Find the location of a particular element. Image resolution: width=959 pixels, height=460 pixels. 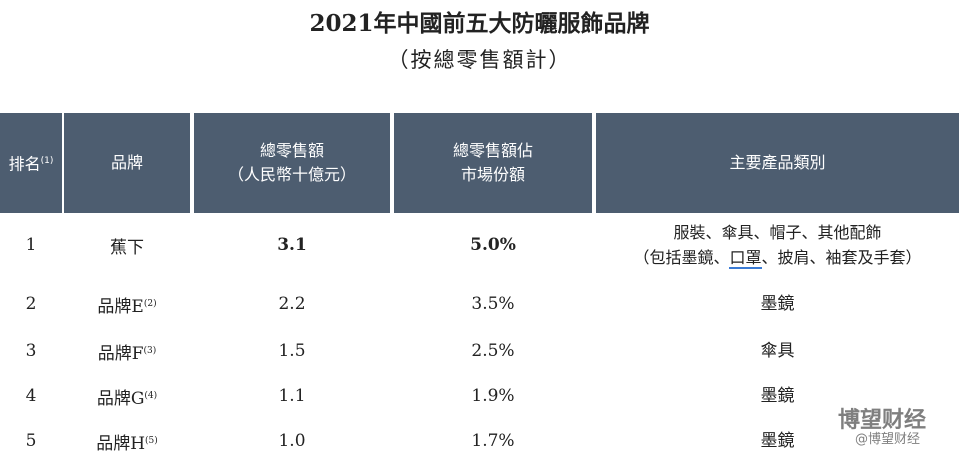

product-text: 口罩 is located at coordinates (745, 258).